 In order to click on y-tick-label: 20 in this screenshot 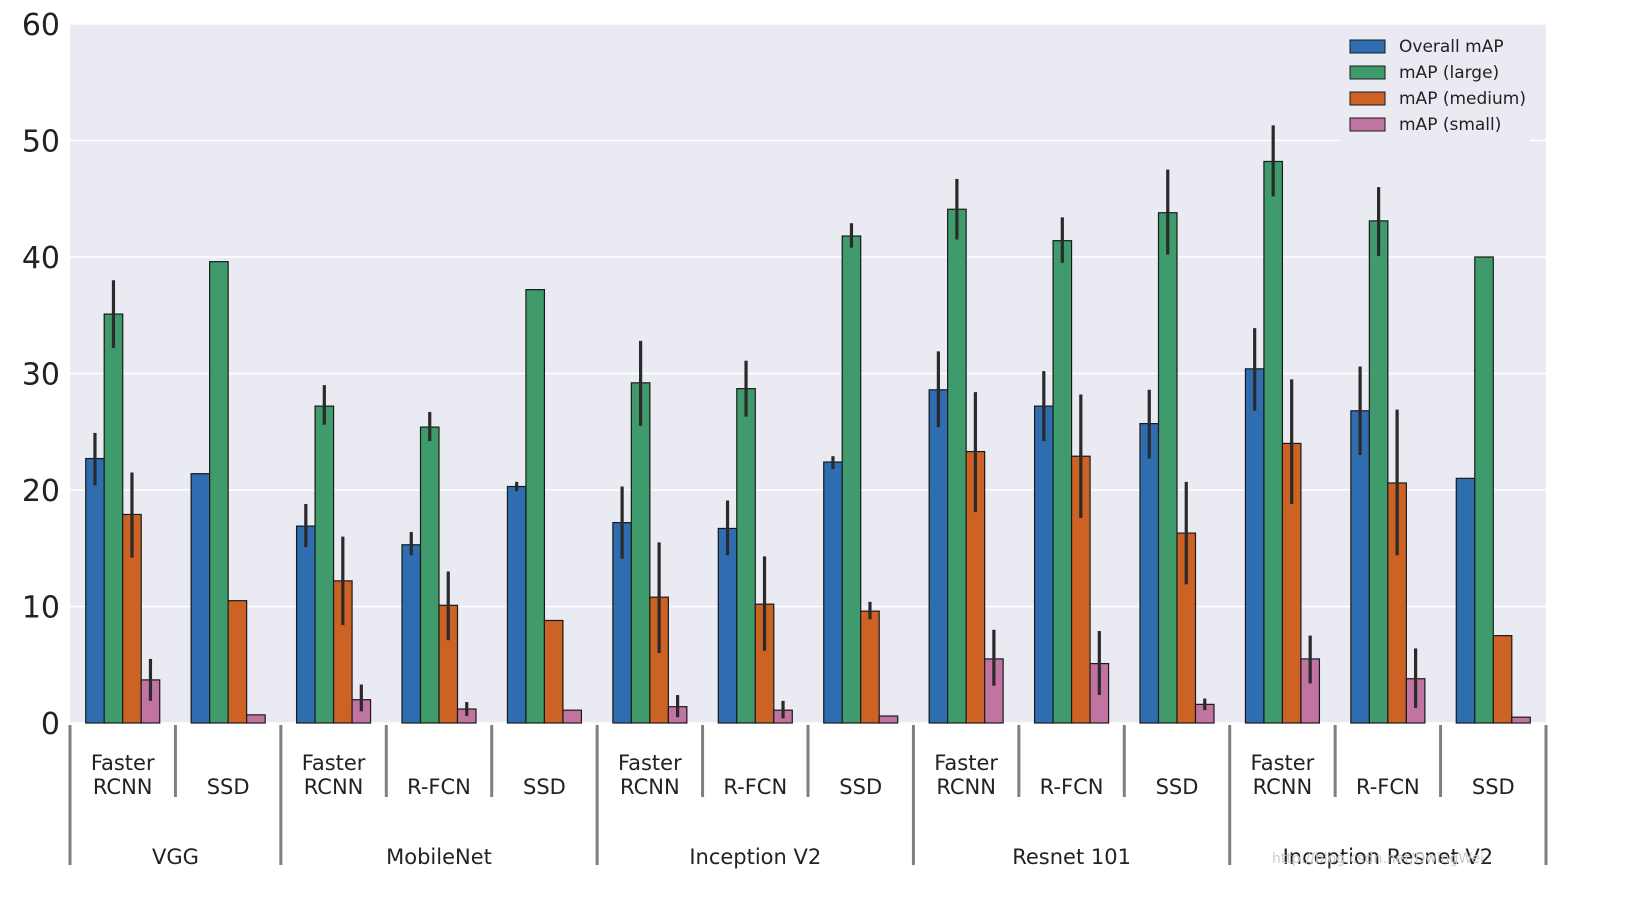, I will do `click(41, 491)`.